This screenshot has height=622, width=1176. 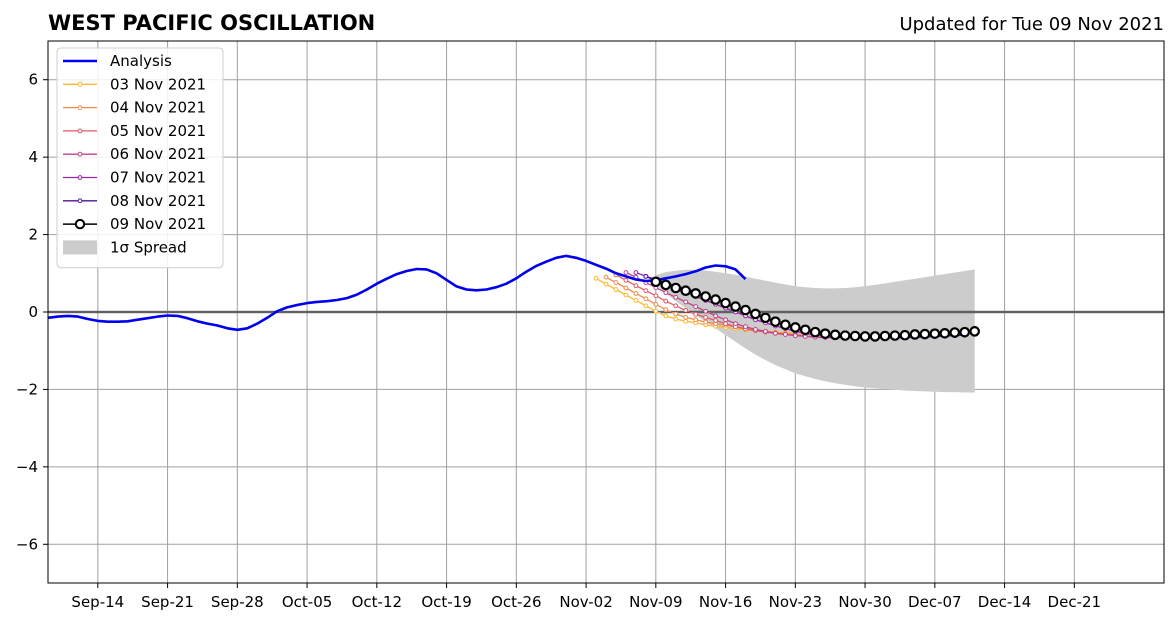 I want to click on legend-box, so click(x=140, y=158).